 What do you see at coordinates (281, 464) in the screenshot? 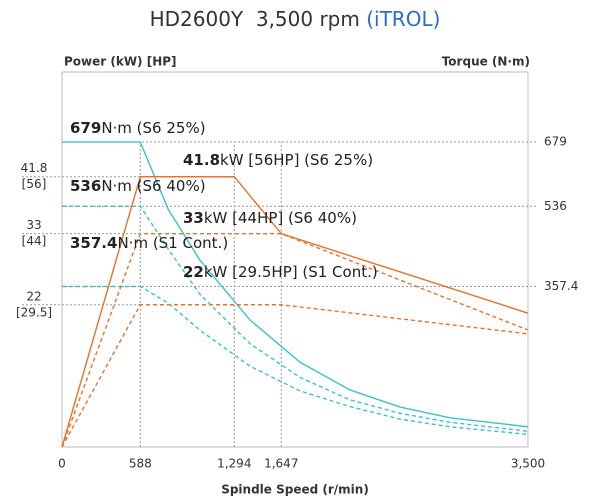
I see `x-tick-label: 1,647` at bounding box center [281, 464].